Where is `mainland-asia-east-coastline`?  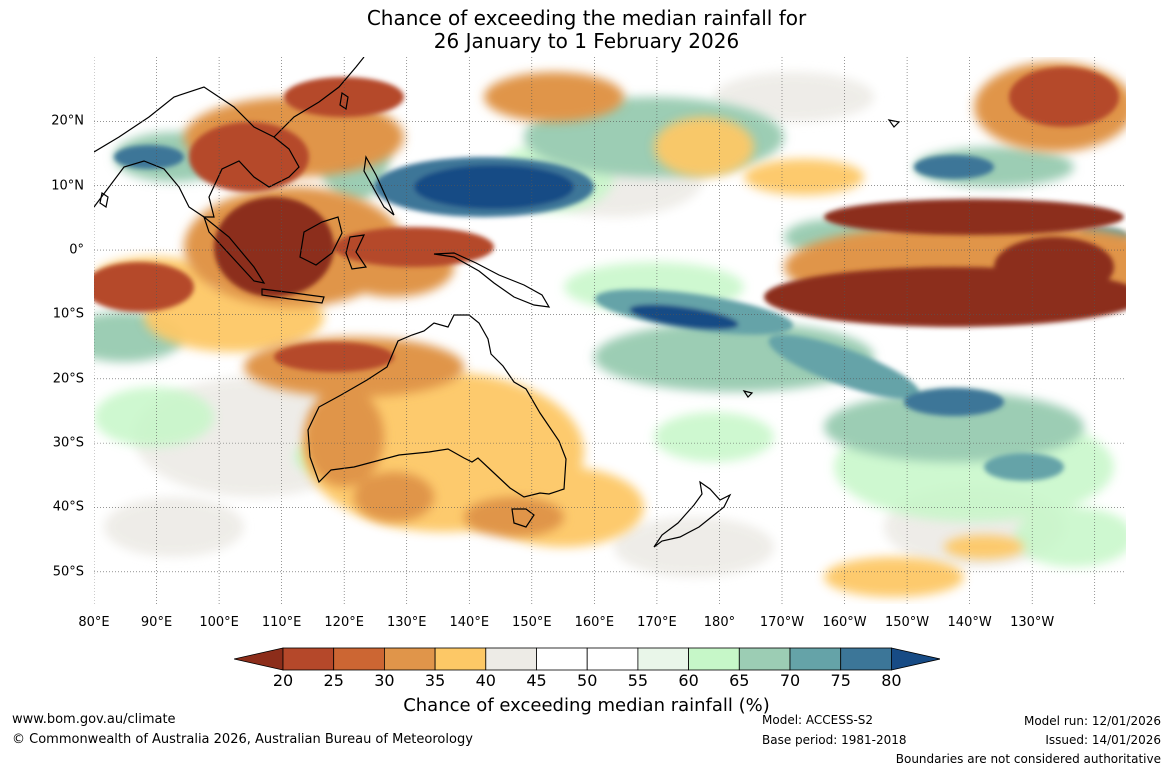
mainland-asia-east-coastline is located at coordinates (319, 97).